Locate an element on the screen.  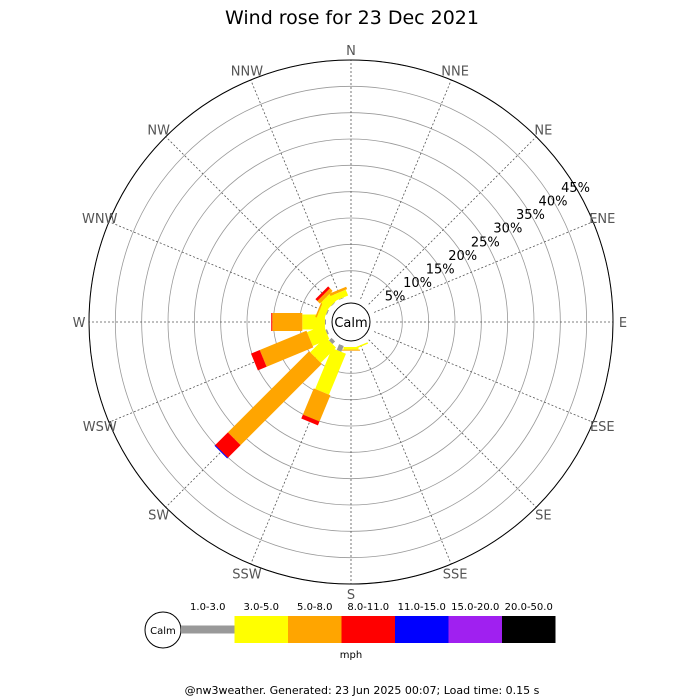
bar-nw-1.0-3.0 is located at coordinates (333, 304).